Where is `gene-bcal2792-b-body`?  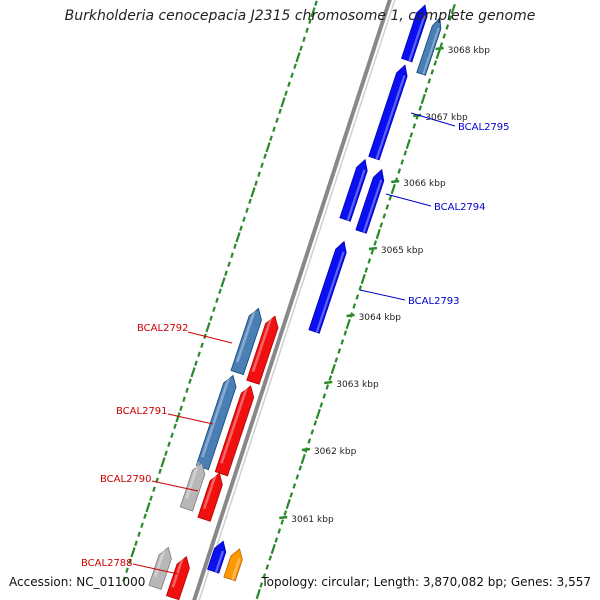
gene-bcal2792-b-body is located at coordinates (262, 350).